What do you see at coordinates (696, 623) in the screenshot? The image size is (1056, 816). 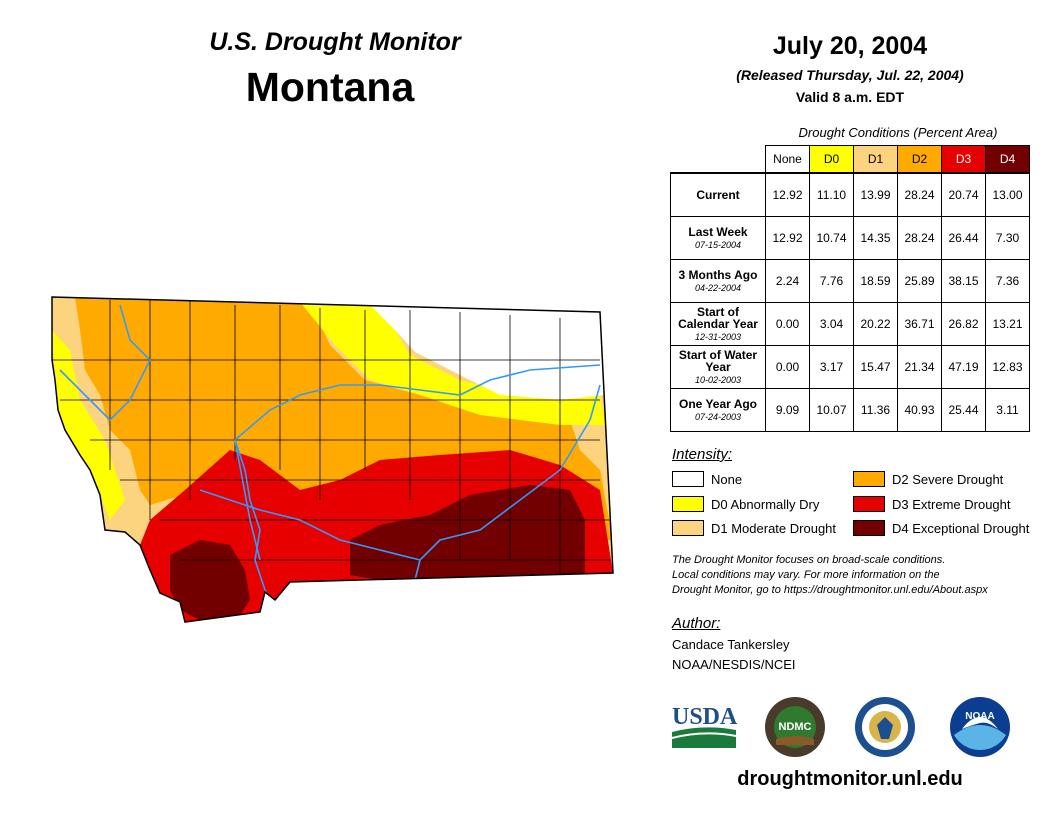 I see `author-label: Author:` at bounding box center [696, 623].